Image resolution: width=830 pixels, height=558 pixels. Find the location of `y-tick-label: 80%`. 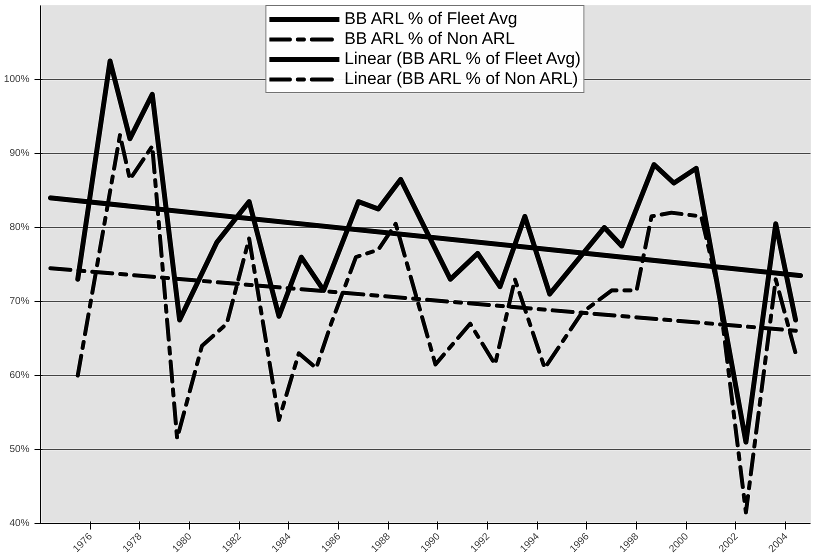

y-tick-label: 80% is located at coordinates (19, 227).